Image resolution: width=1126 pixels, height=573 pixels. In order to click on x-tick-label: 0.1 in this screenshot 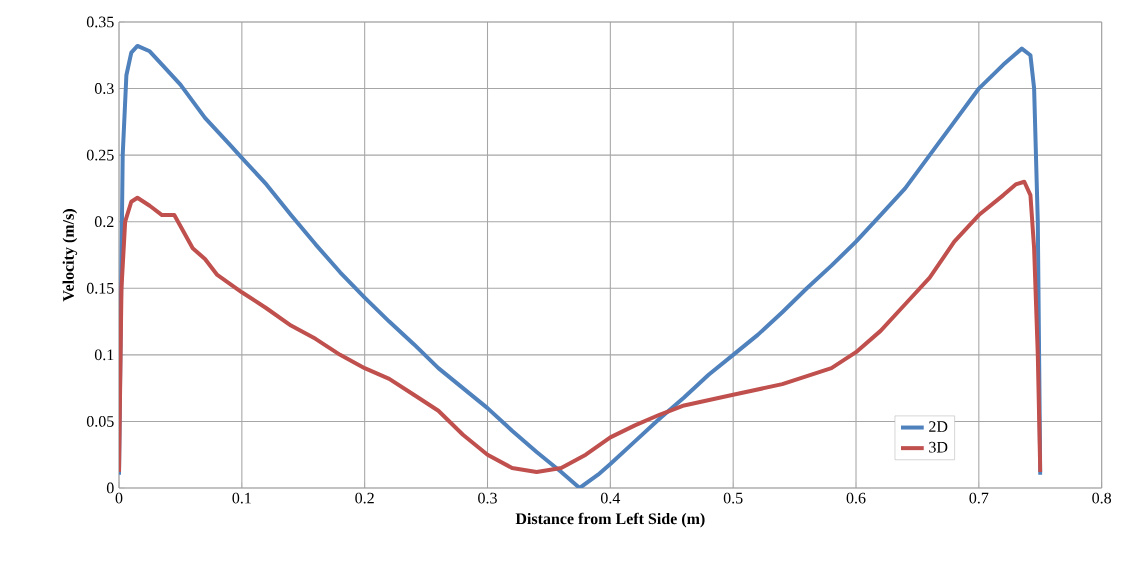, I will do `click(241, 498)`.